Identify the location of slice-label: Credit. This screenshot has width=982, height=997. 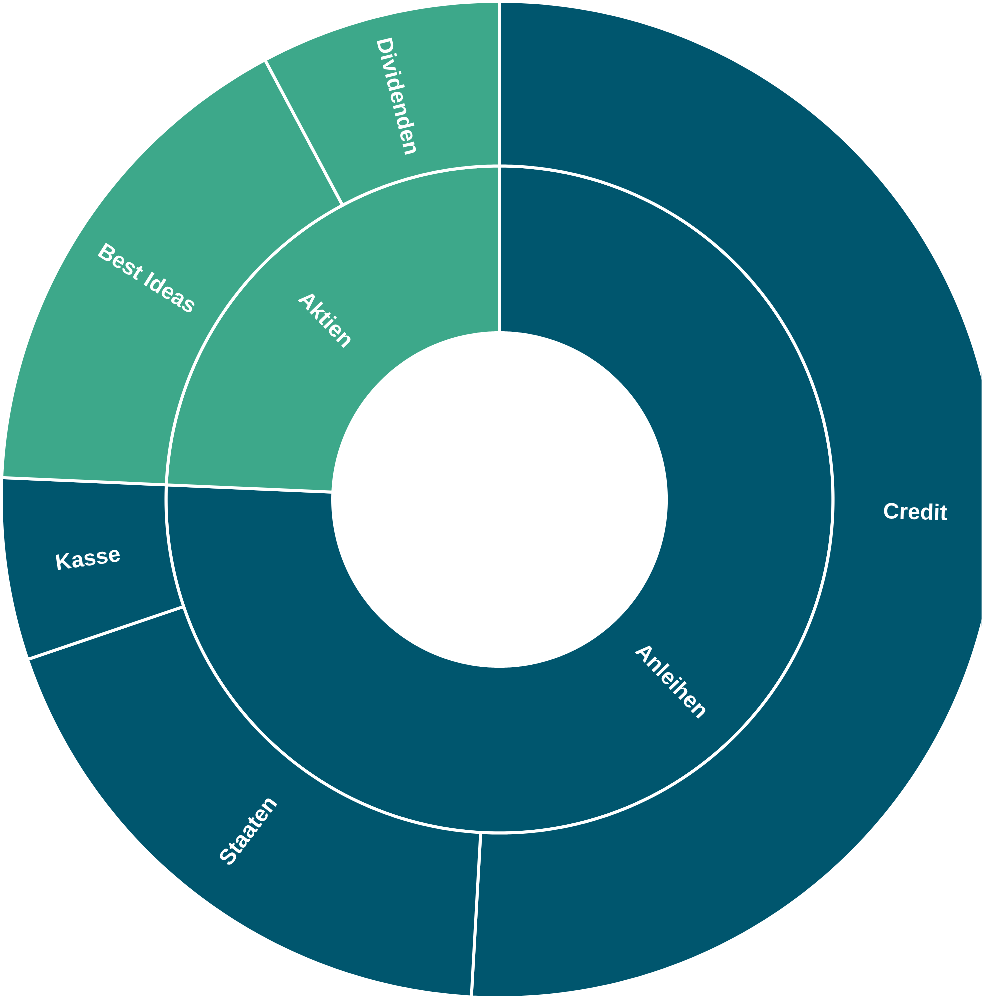
(916, 511).